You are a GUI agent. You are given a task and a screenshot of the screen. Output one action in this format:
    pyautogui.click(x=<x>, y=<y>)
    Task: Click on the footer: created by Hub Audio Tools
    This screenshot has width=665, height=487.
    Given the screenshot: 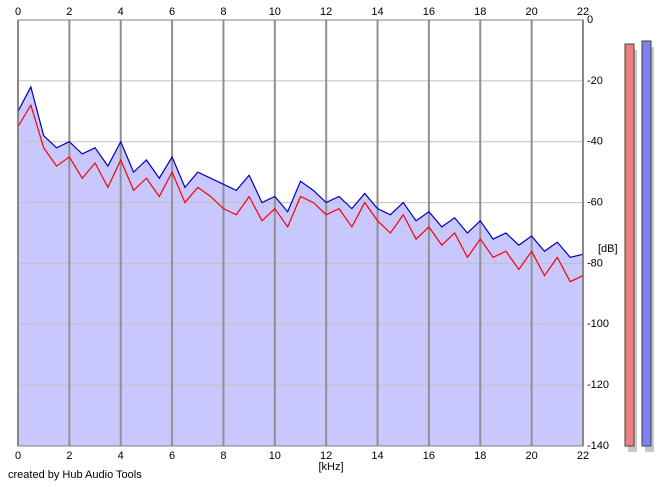 What is the action you would take?
    pyautogui.click(x=75, y=475)
    